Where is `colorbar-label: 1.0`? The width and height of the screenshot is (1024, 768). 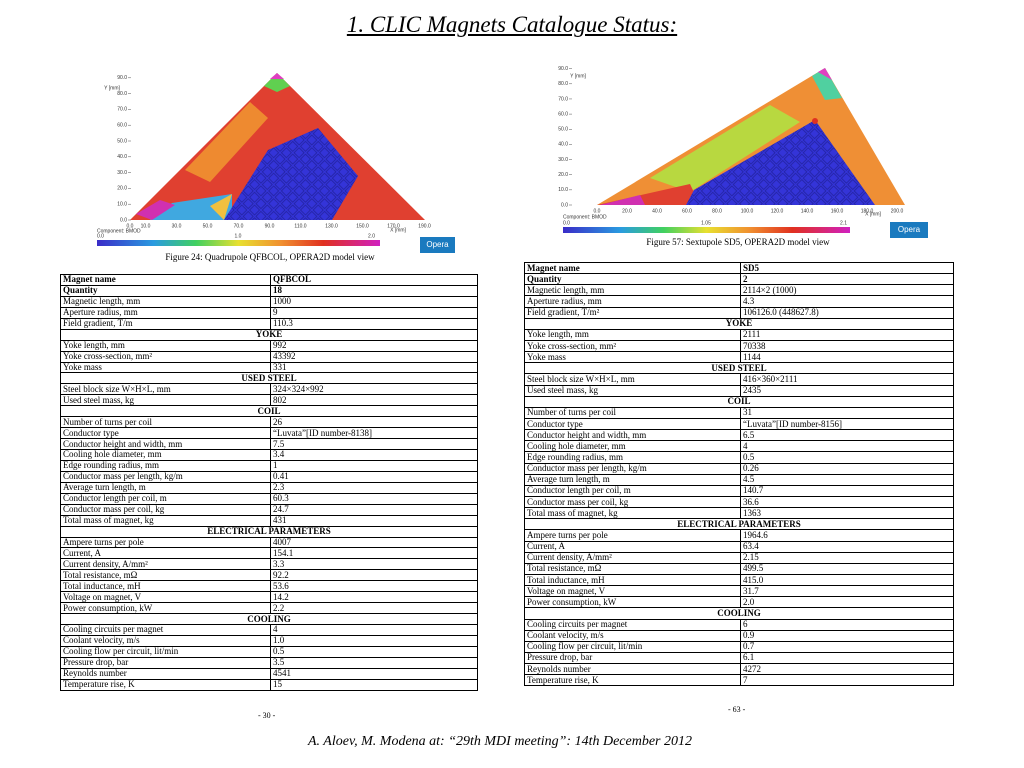 colorbar-label: 1.0 is located at coordinates (238, 236).